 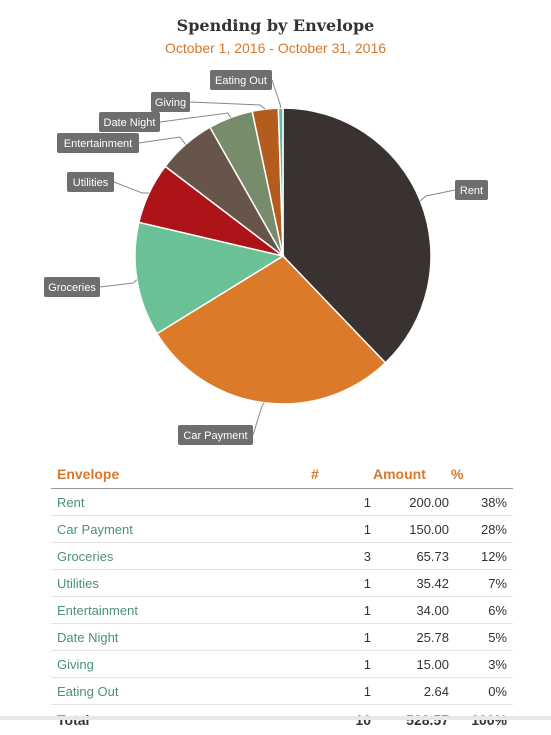 I want to click on row-percent: 38%, so click(x=481, y=502).